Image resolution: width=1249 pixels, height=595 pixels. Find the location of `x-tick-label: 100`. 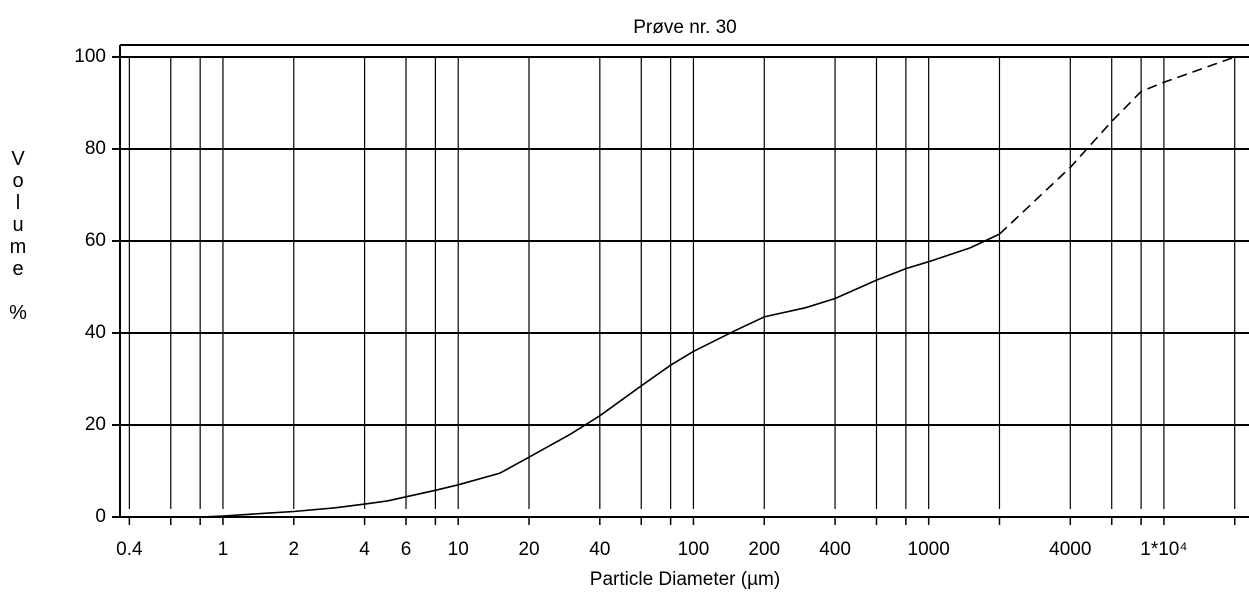

x-tick-label: 100 is located at coordinates (694, 549).